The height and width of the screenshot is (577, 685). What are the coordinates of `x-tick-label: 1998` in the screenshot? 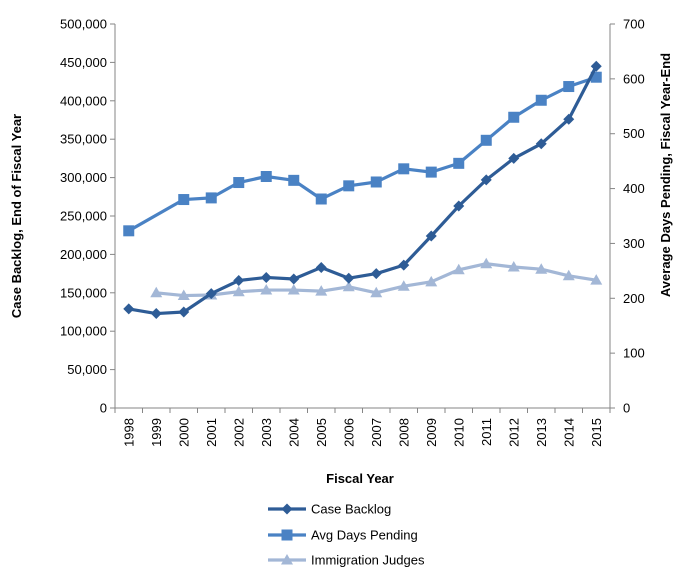 It's located at (128, 432).